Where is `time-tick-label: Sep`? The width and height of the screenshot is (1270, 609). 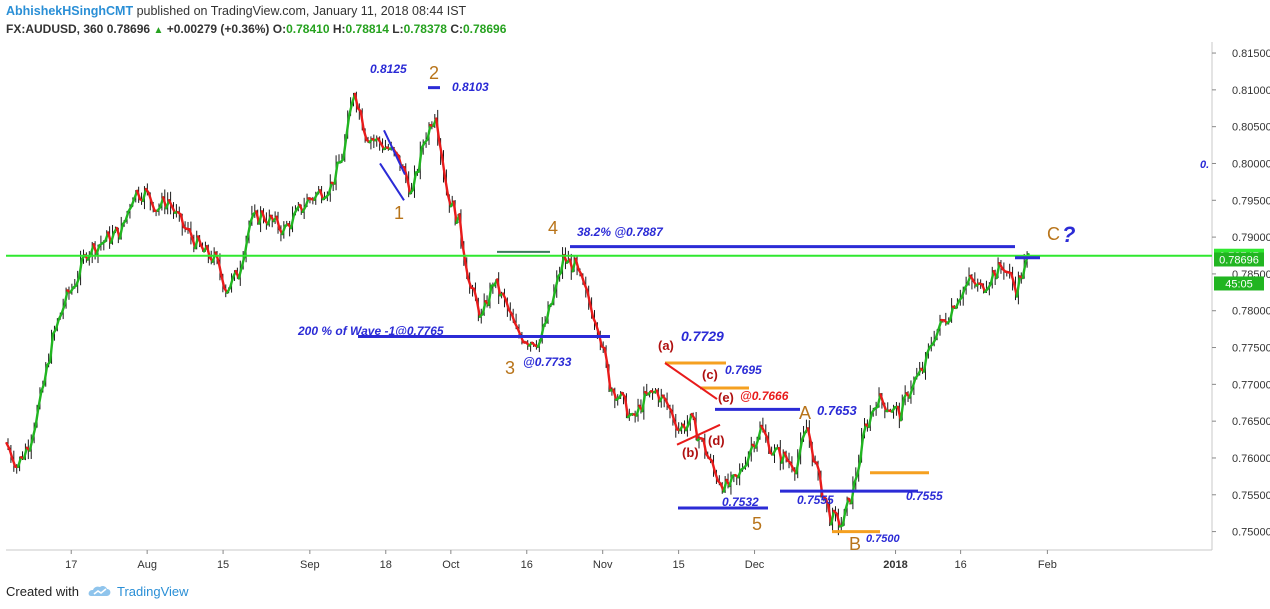
time-tick-label: Sep is located at coordinates (310, 565).